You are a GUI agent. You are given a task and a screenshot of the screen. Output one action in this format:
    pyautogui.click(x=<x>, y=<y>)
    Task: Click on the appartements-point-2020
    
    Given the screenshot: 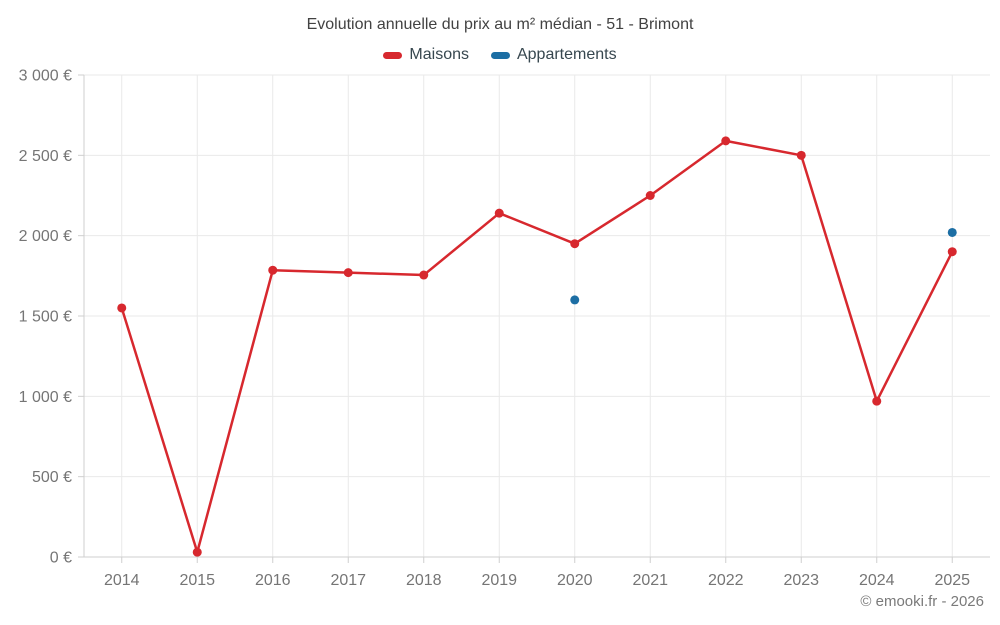 What is the action you would take?
    pyautogui.click(x=575, y=300)
    